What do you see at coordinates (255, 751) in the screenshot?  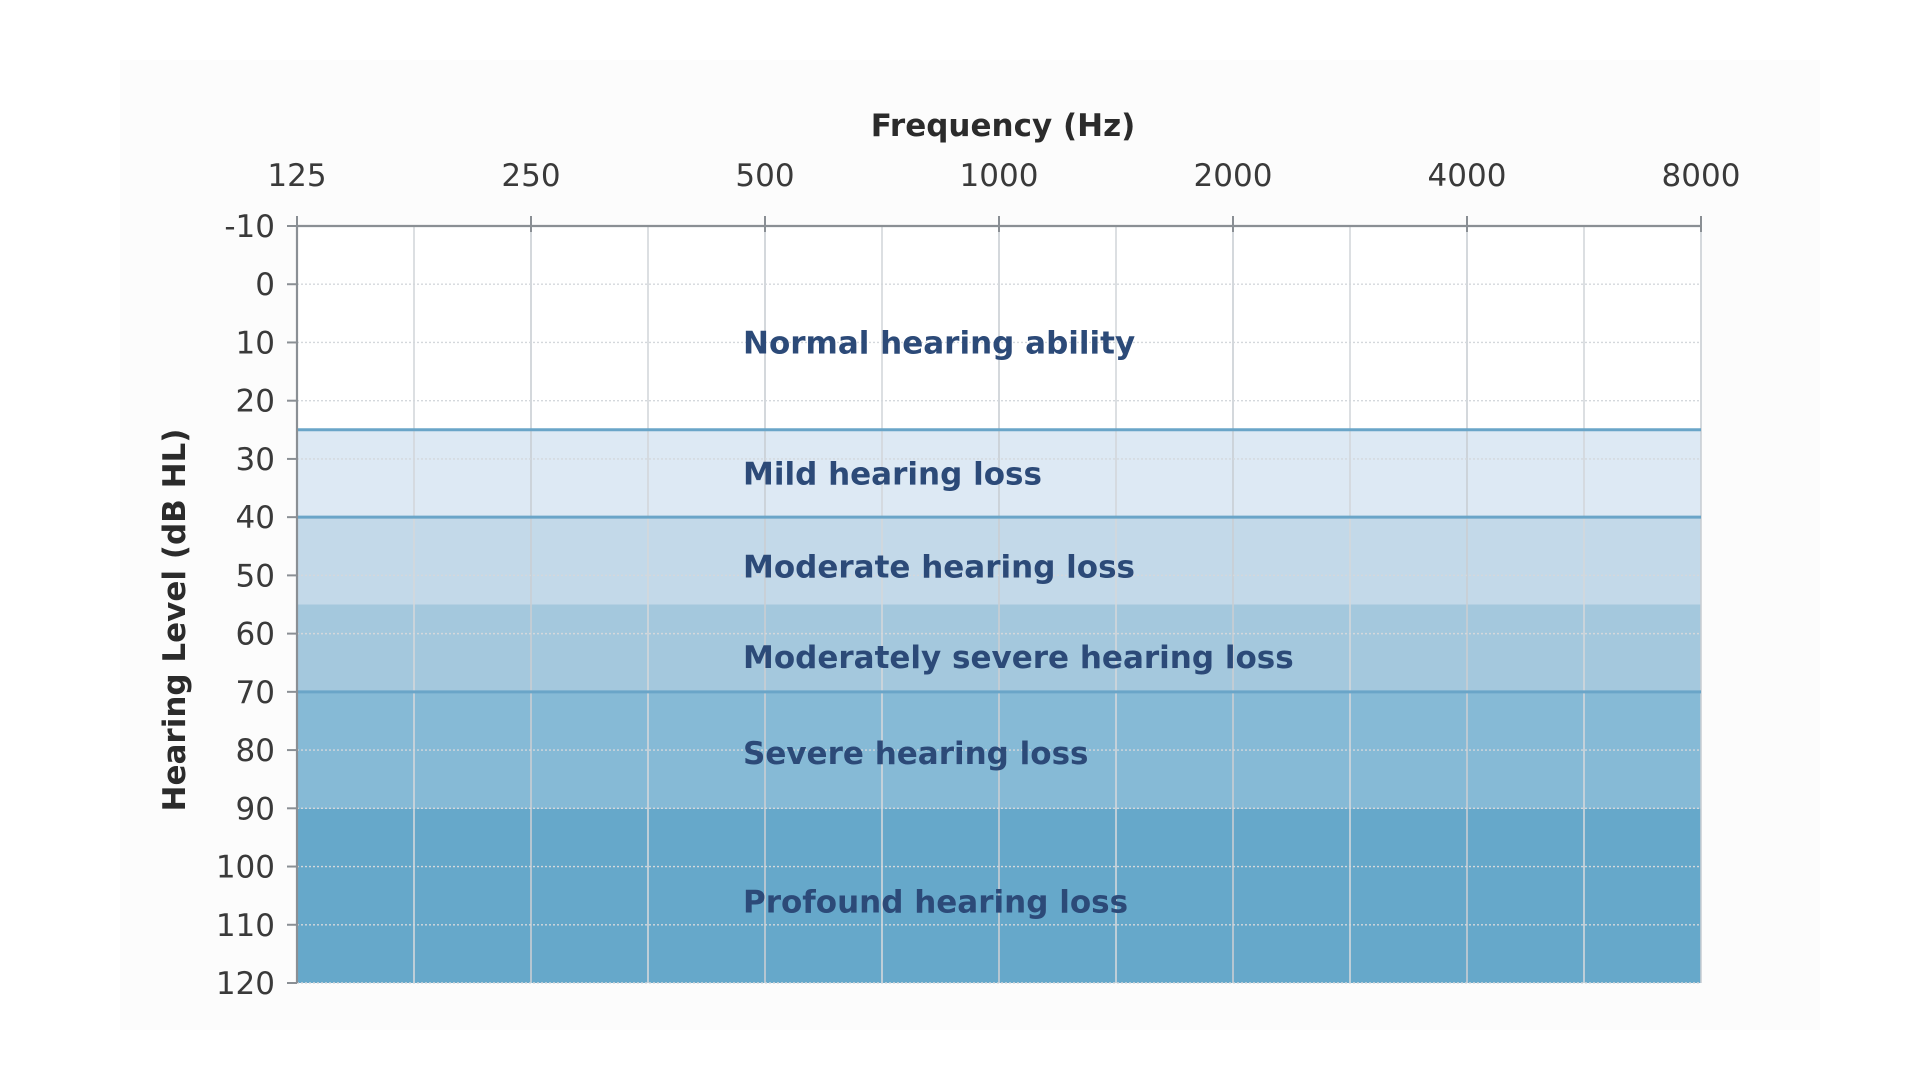 I see `y-tick-label: 80` at bounding box center [255, 751].